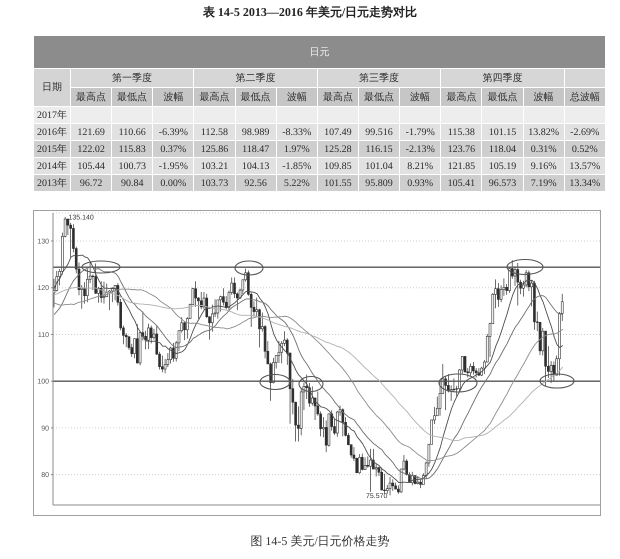 The image size is (620, 559). I want to click on data-label: 99.516, so click(379, 132).